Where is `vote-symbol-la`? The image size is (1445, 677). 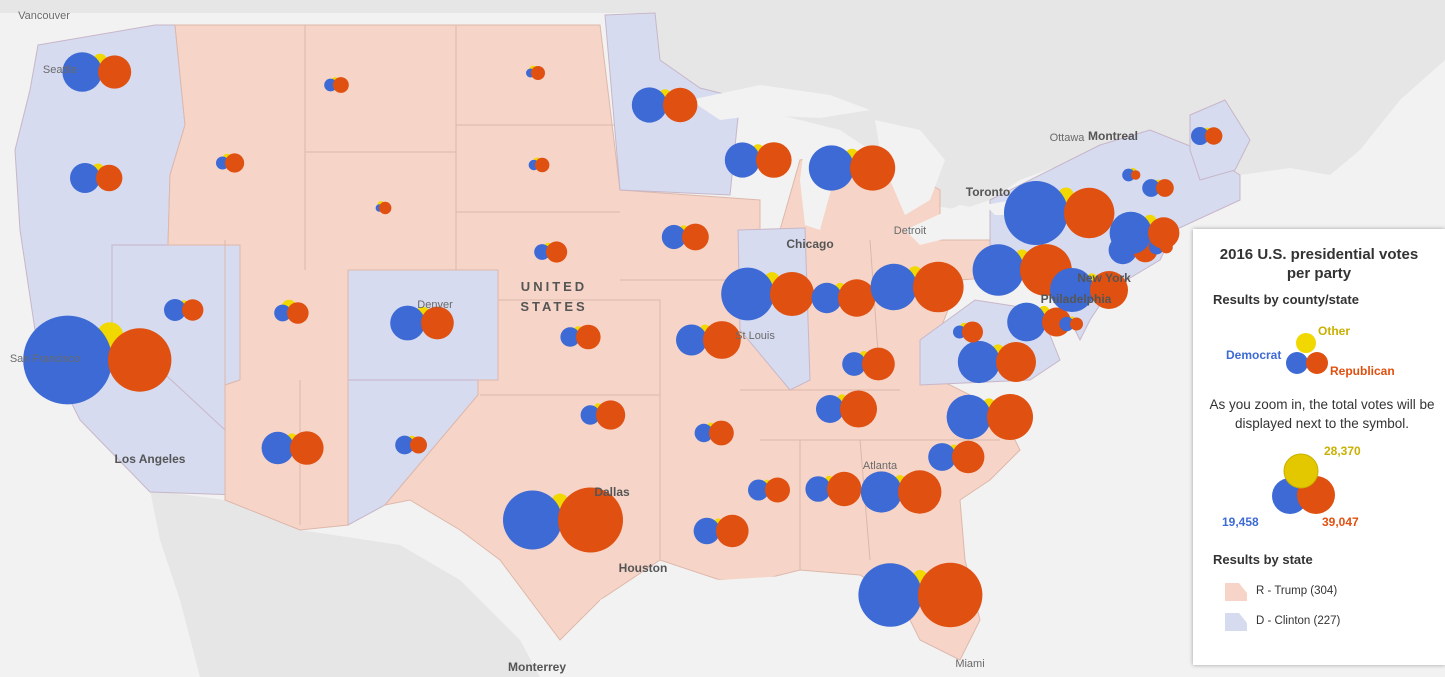
vote-symbol-la is located at coordinates (721, 531).